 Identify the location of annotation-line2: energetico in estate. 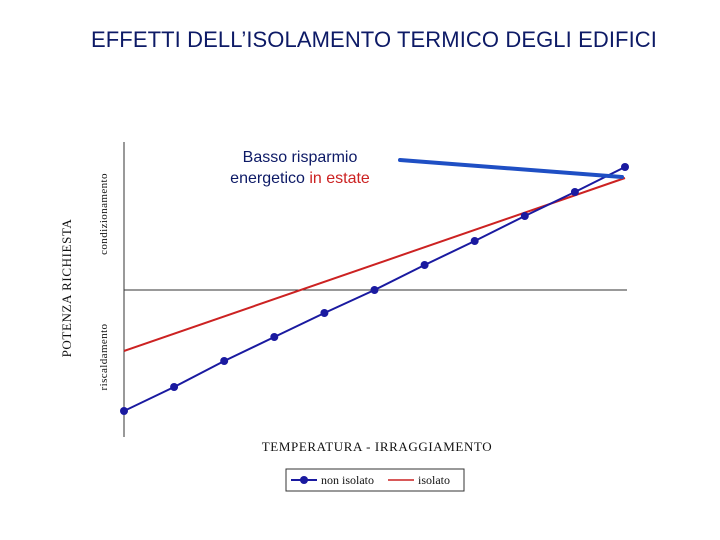
(300, 178).